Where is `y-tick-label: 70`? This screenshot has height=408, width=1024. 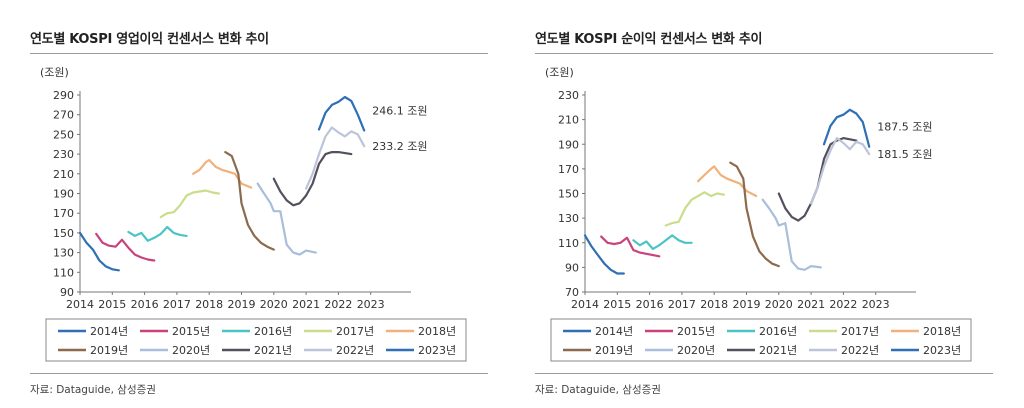 y-tick-label: 70 is located at coordinates (572, 292).